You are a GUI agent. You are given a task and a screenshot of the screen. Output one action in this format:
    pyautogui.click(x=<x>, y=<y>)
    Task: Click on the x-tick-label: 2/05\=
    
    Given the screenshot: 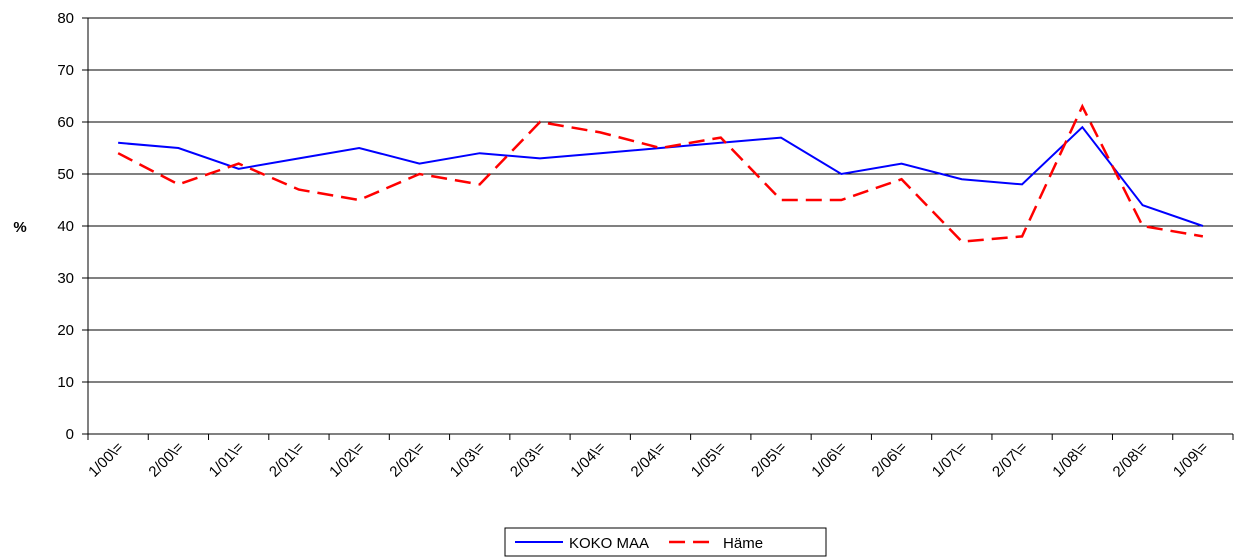 What is the action you would take?
    pyautogui.click(x=769, y=460)
    